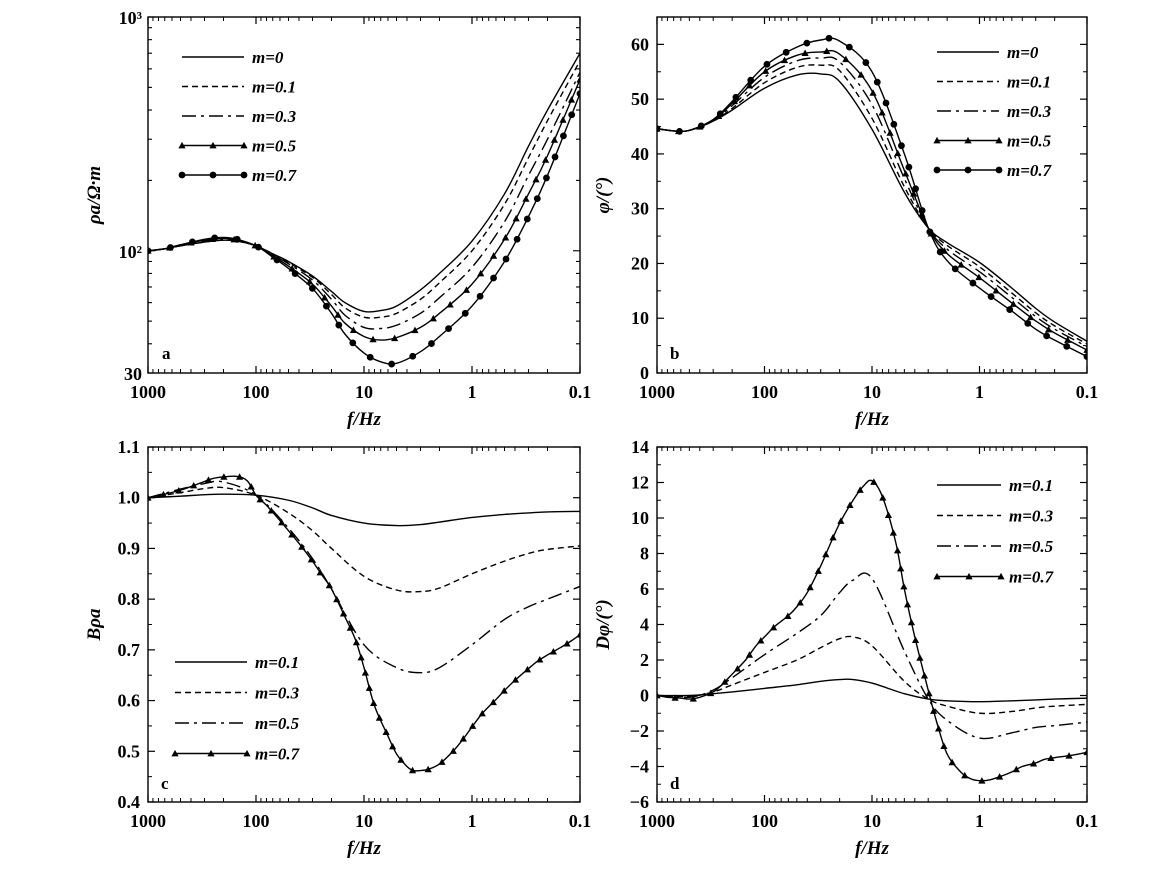 This screenshot has height=873, width=1153. Describe the element at coordinates (603, 195) in the screenshot. I see `y-axis-label: φ/(°)` at that location.